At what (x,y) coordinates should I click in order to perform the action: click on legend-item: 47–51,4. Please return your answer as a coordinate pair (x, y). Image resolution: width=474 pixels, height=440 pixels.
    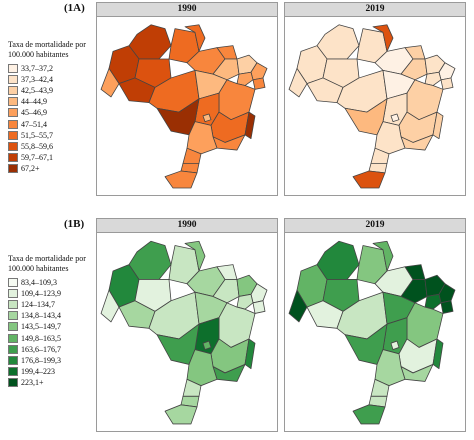
    Looking at the image, I should click on (52, 123).